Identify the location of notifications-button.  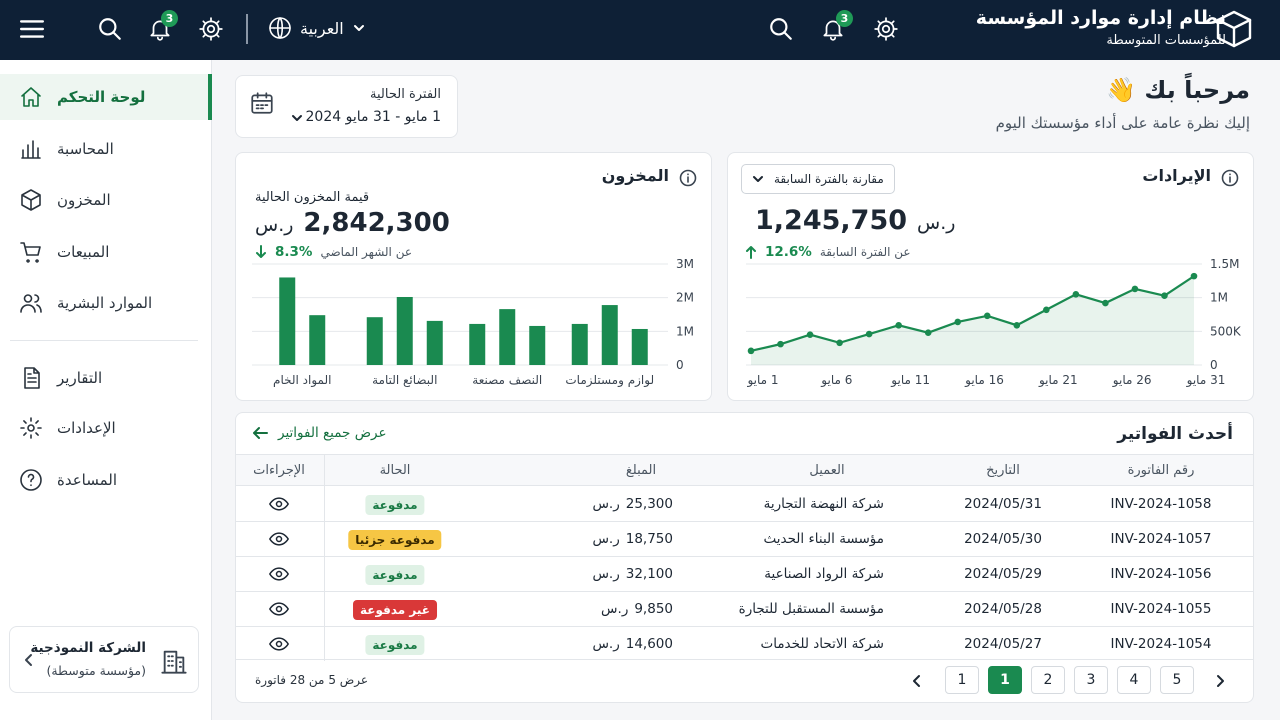
(833, 29).